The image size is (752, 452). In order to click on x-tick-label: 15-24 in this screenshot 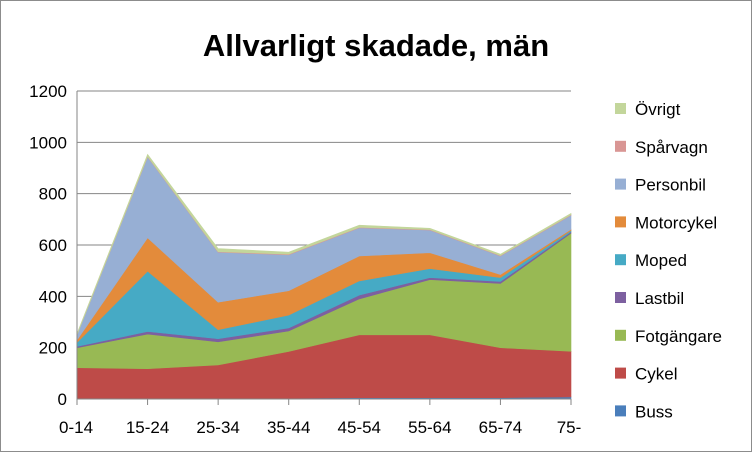, I will do `click(147, 427)`.